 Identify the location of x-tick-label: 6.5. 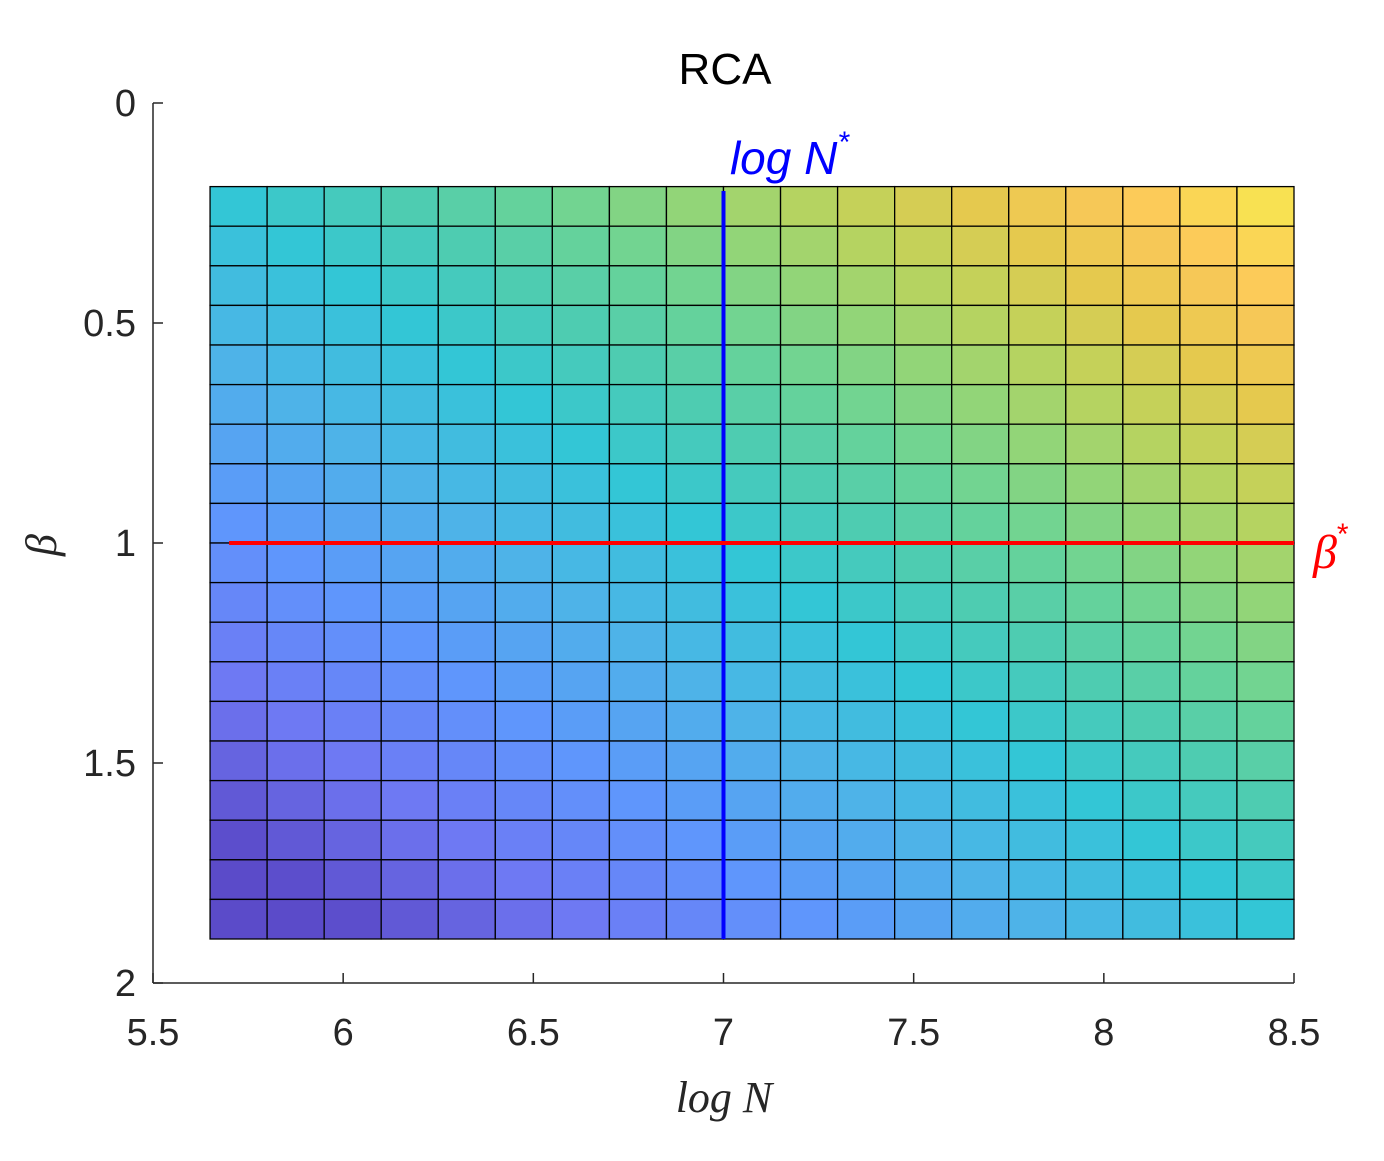
(533, 1033).